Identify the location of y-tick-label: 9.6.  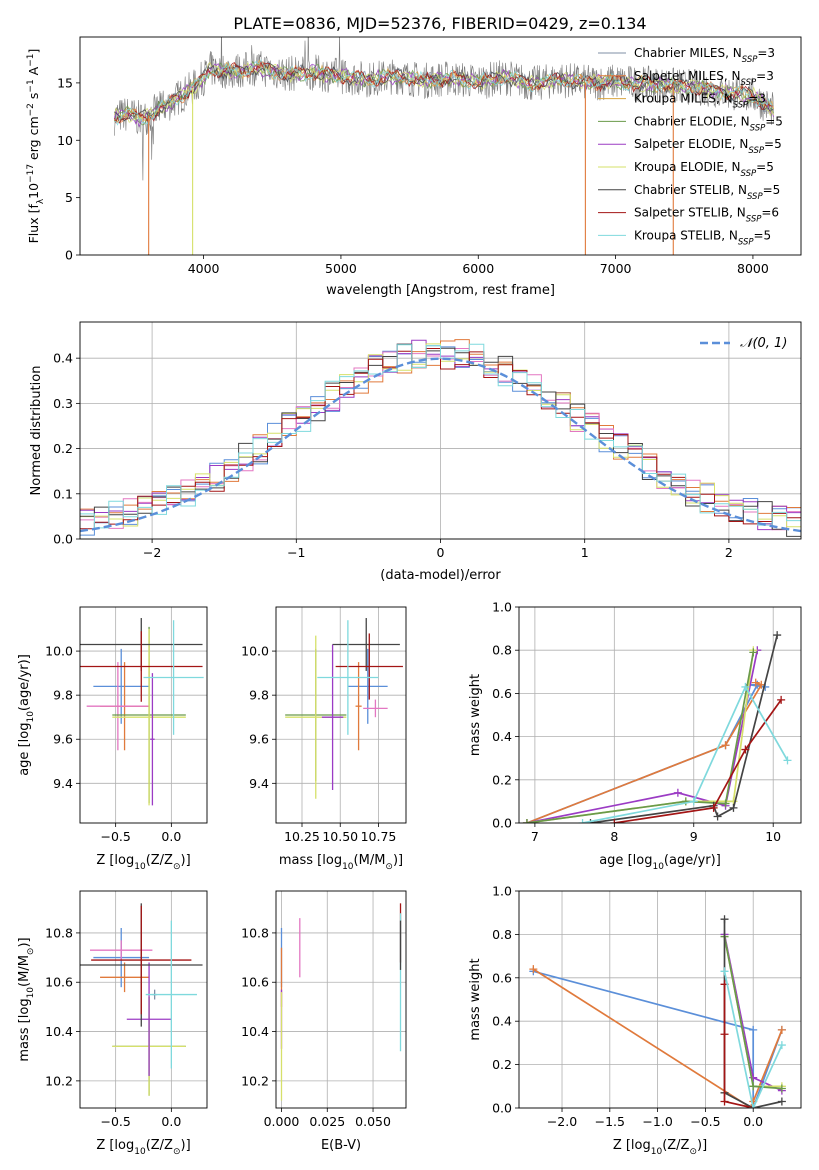
(63, 739).